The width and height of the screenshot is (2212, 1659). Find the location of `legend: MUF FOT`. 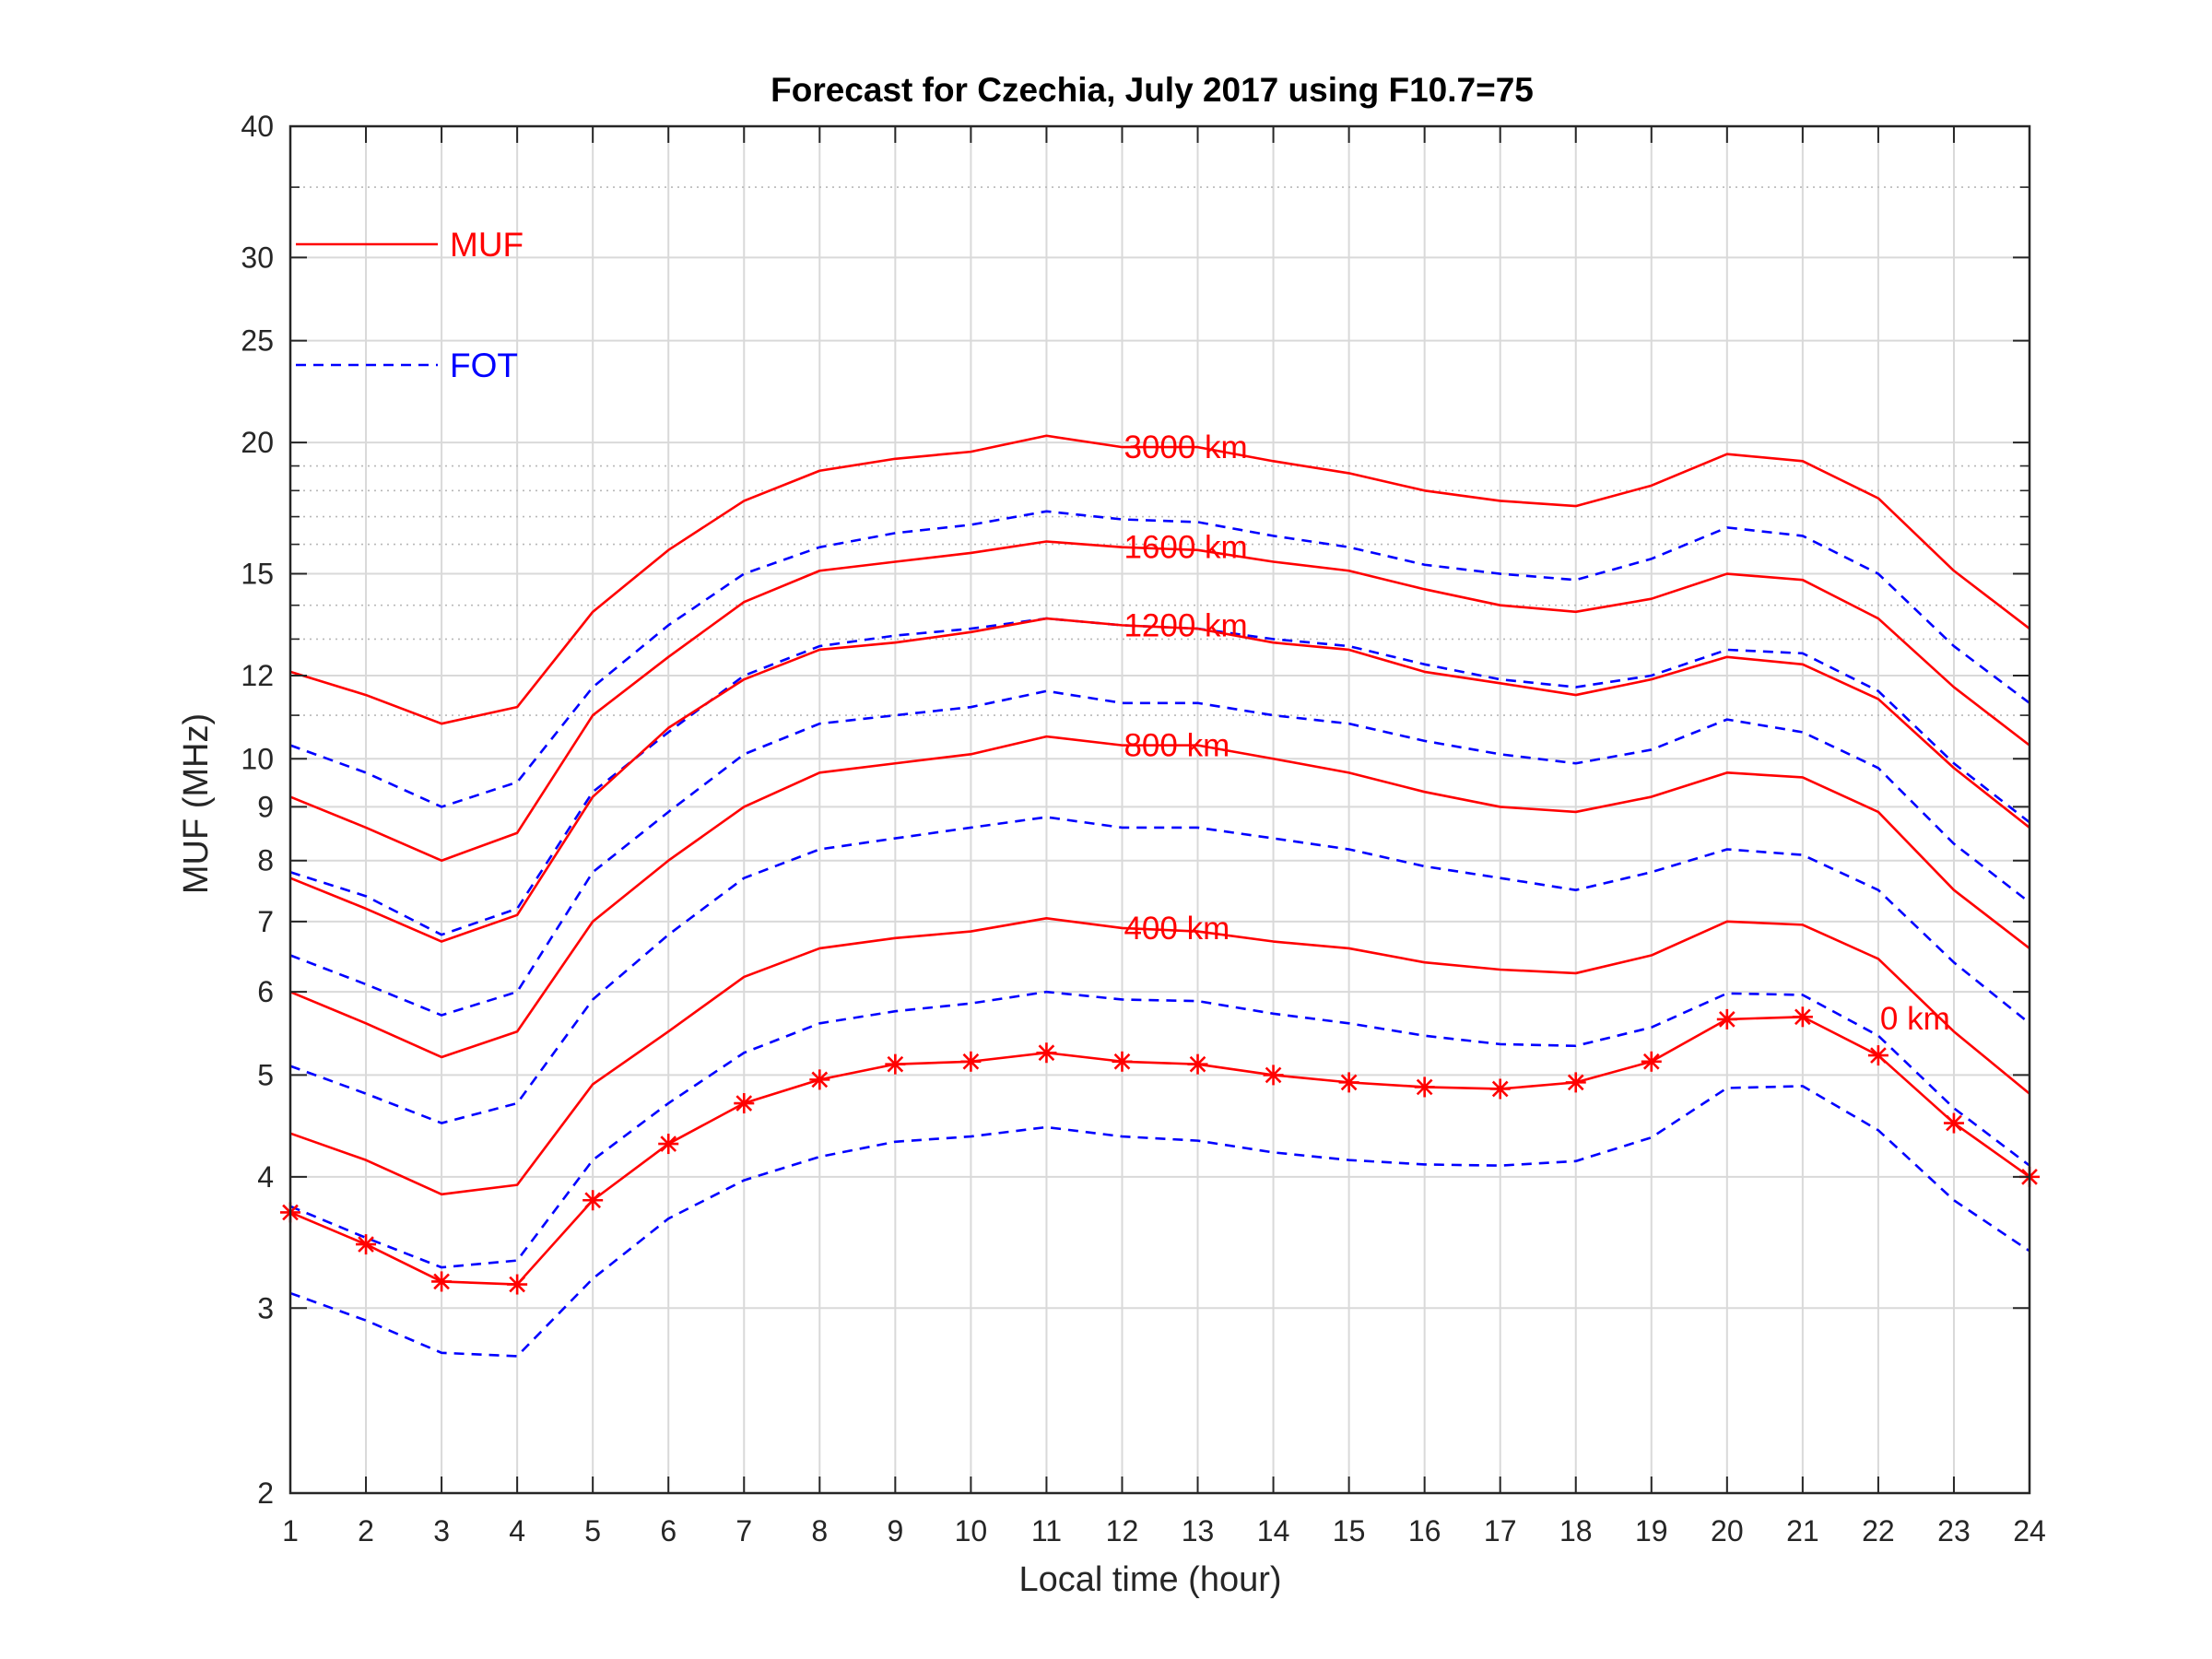

legend: MUF FOT is located at coordinates (410, 305).